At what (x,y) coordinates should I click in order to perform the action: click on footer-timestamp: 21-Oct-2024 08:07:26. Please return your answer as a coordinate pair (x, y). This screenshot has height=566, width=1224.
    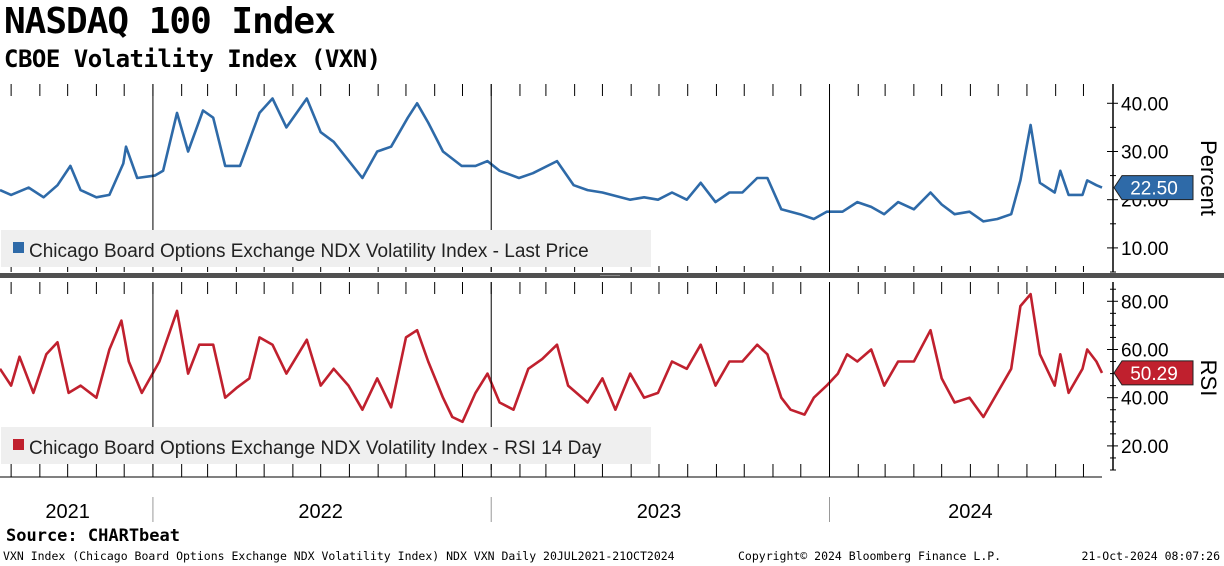
    Looking at the image, I should click on (1150, 556).